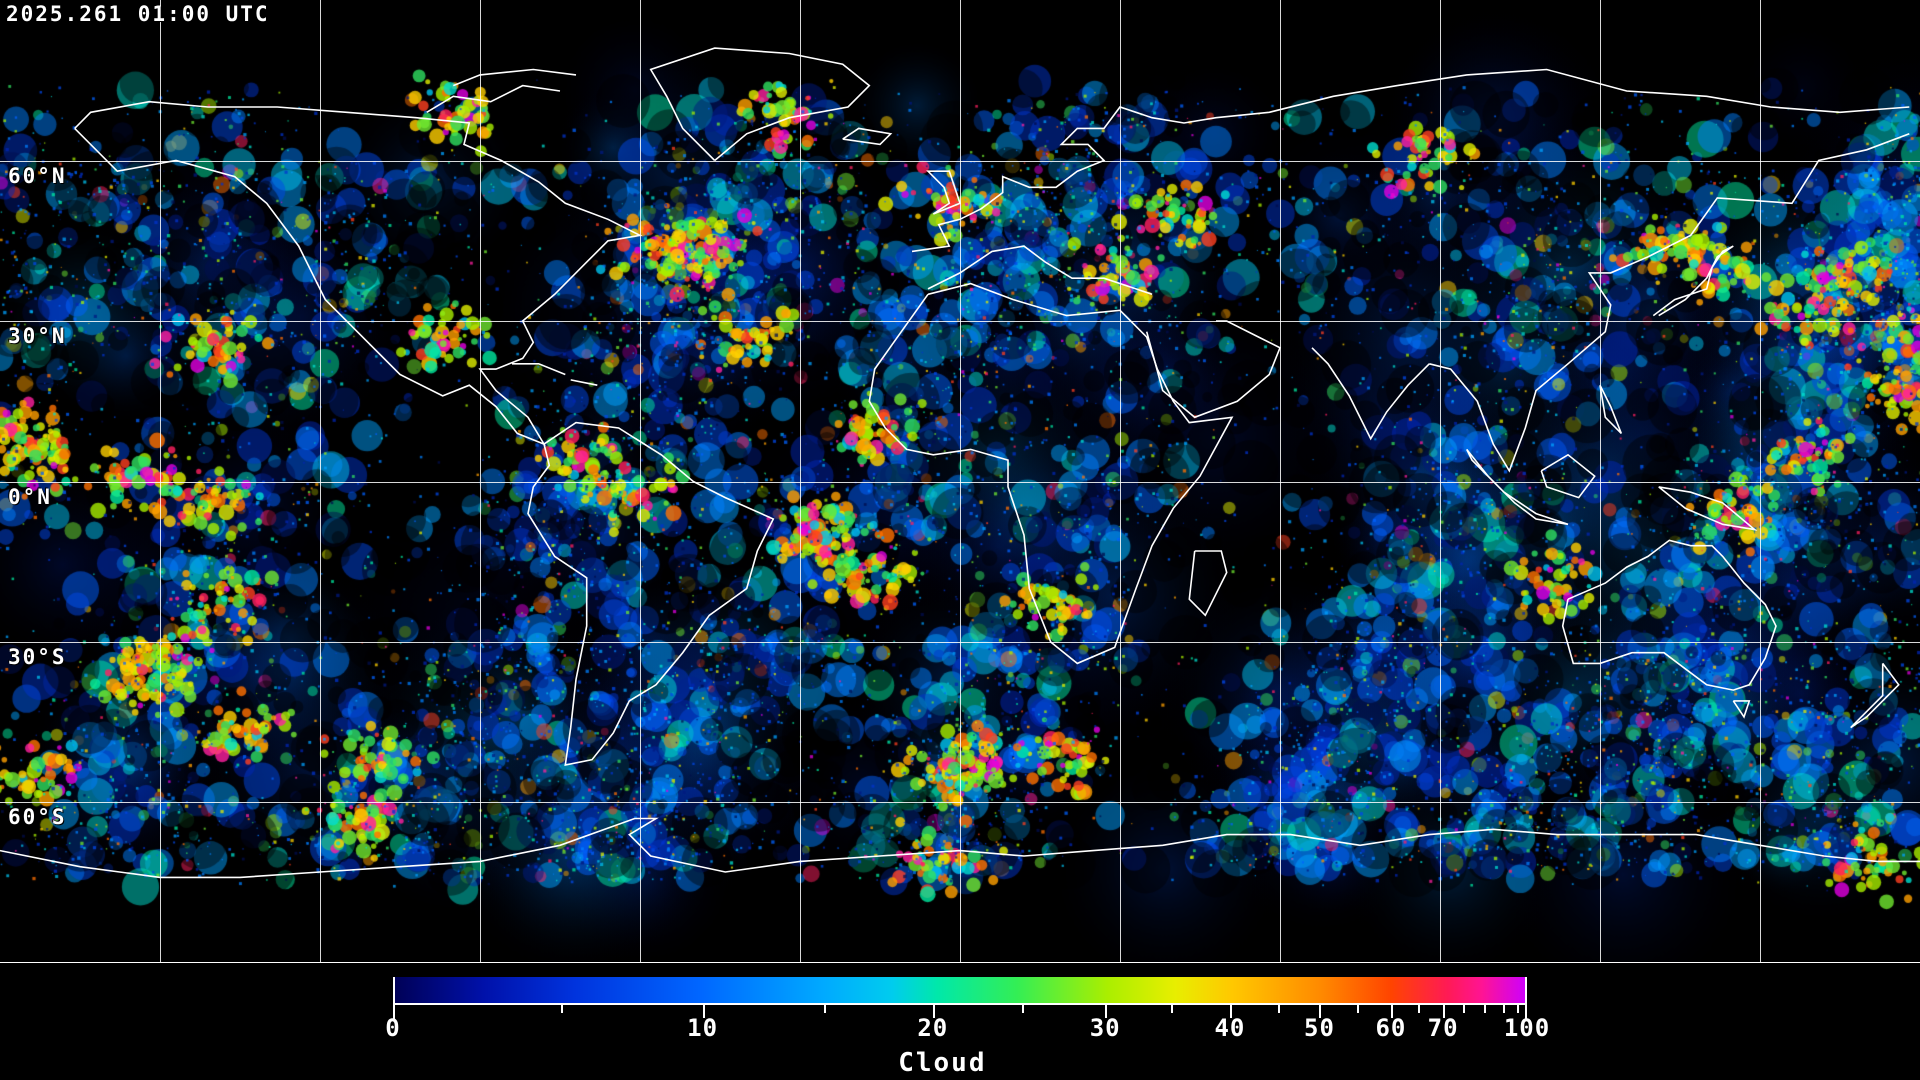 The image size is (1920, 1080). Describe the element at coordinates (943, 192) in the screenshot. I see `coastline-uk` at that location.